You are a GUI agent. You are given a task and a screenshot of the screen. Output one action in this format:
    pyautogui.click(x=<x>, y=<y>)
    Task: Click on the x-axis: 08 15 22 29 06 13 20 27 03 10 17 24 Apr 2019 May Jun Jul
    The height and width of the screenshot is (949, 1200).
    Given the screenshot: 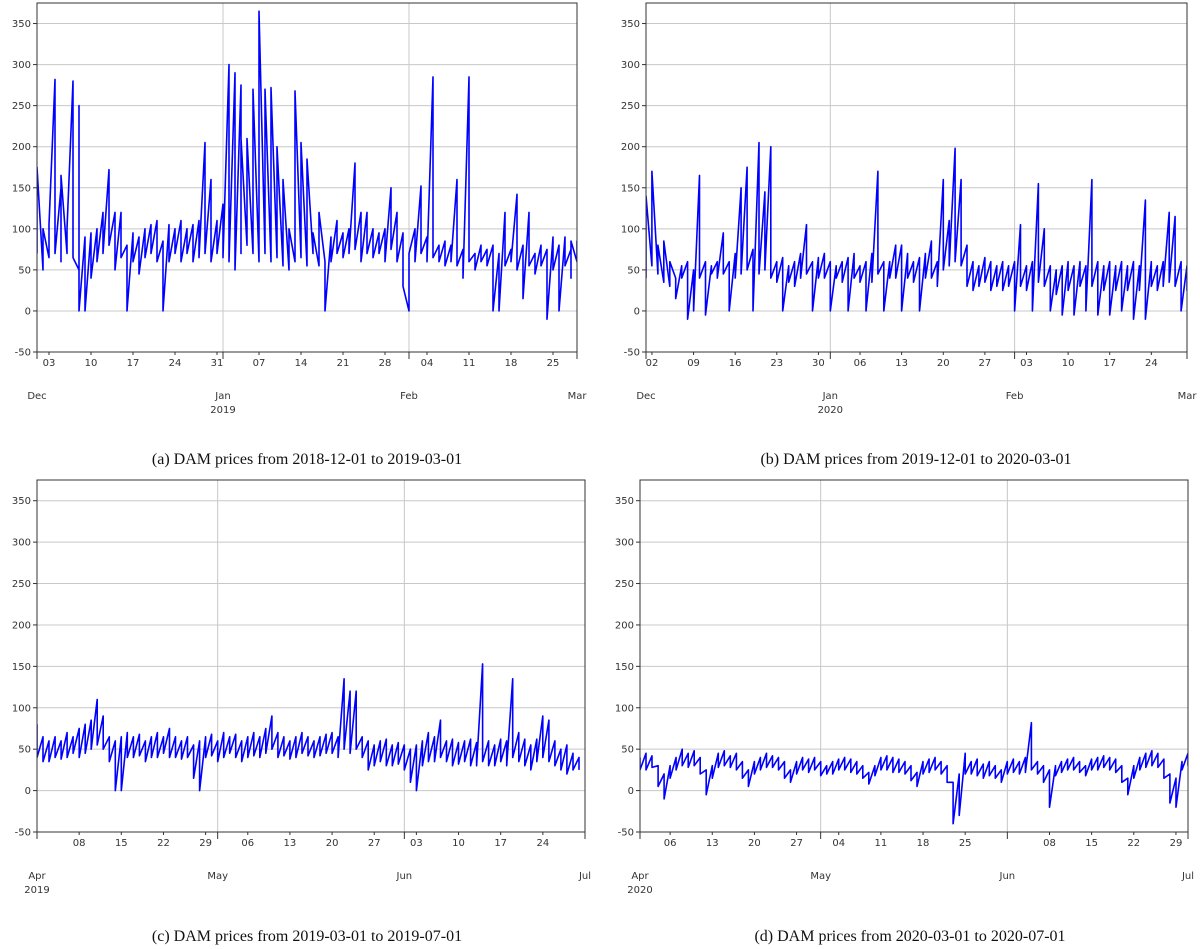 What is the action you would take?
    pyautogui.click(x=307, y=864)
    